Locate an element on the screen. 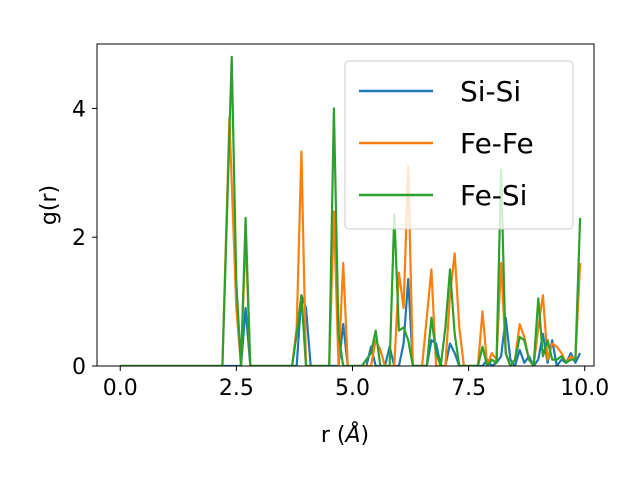  x-axis-ticks: 0.0 2.5 5.0 7.5 10.0 is located at coordinates (356, 383).